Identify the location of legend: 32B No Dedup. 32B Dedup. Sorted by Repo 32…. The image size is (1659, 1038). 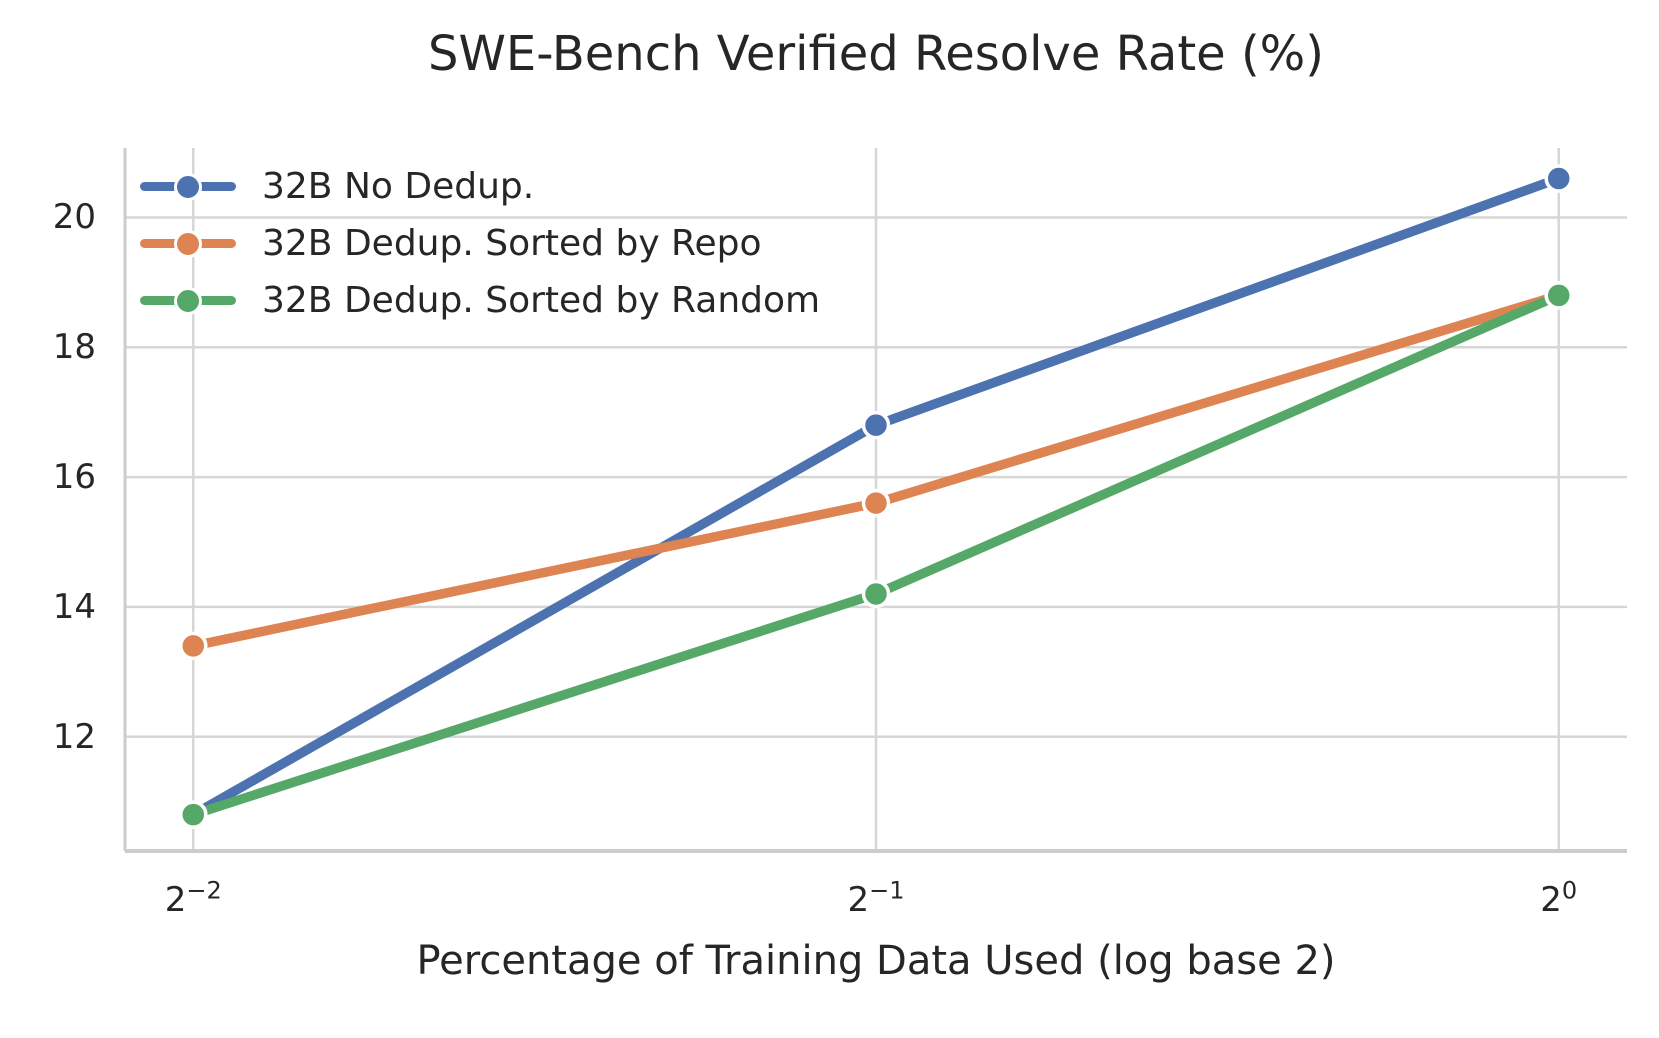
(480, 250).